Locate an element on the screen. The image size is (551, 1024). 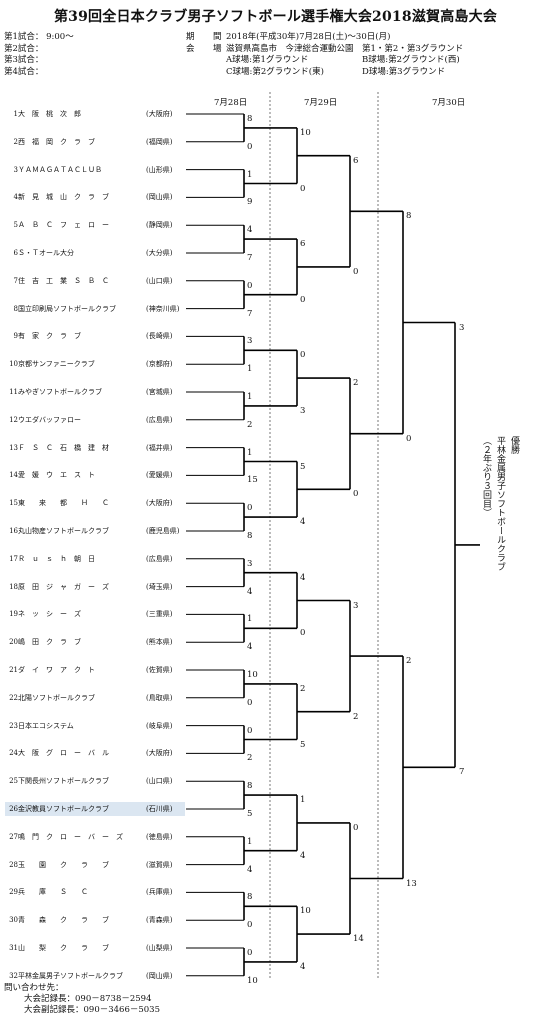
champion-team: 平林金属男子ソフトボールクラブ is located at coordinates (500, 503).